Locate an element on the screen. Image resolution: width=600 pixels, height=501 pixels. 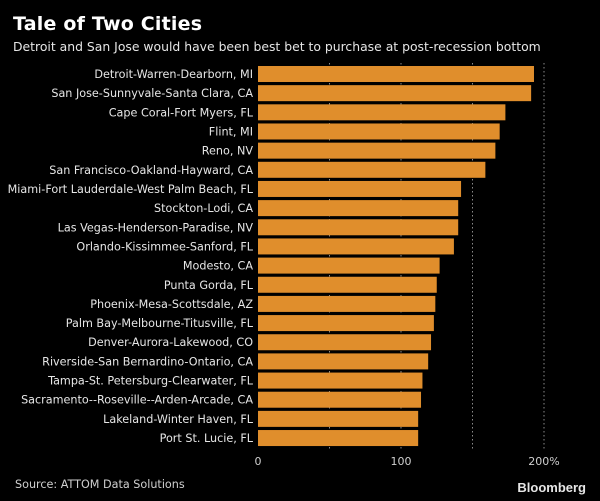
category-label: Punta Gorda, FL is located at coordinates (209, 285).